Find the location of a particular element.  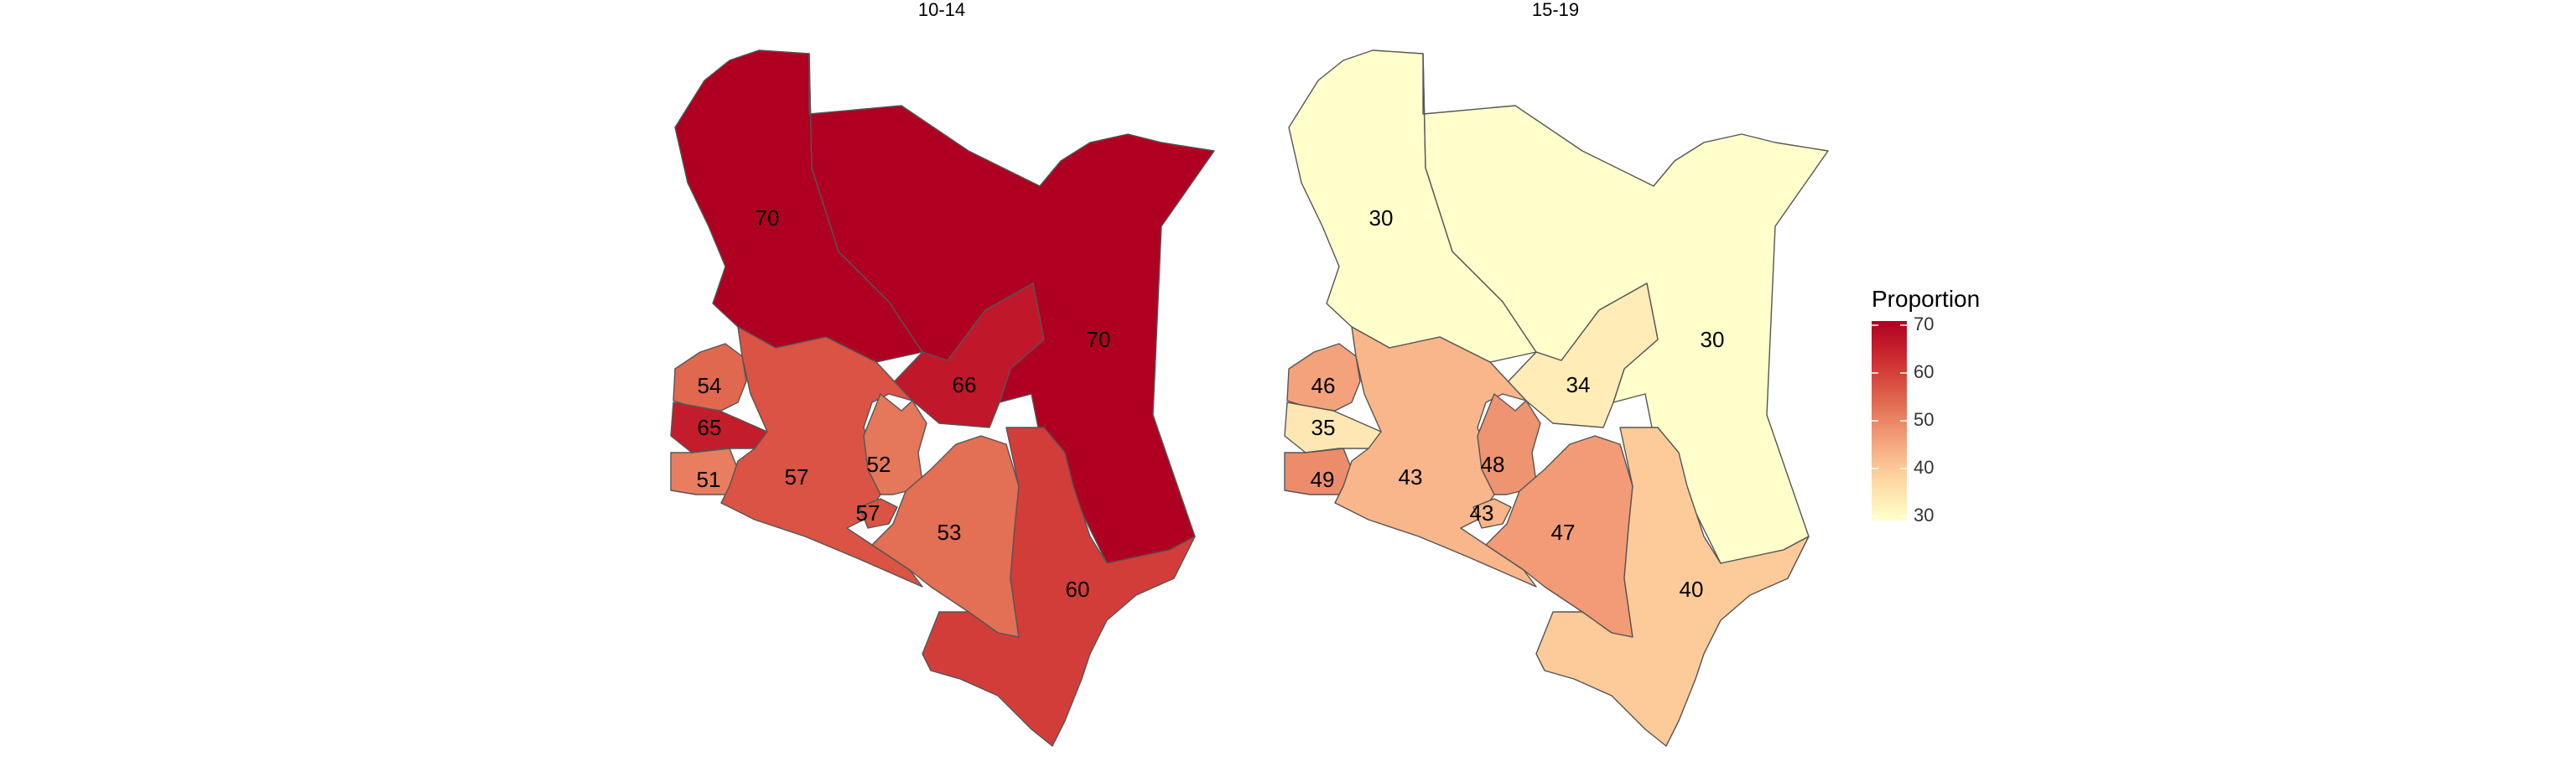

panel-title: 15-19 is located at coordinates (1555, 10).